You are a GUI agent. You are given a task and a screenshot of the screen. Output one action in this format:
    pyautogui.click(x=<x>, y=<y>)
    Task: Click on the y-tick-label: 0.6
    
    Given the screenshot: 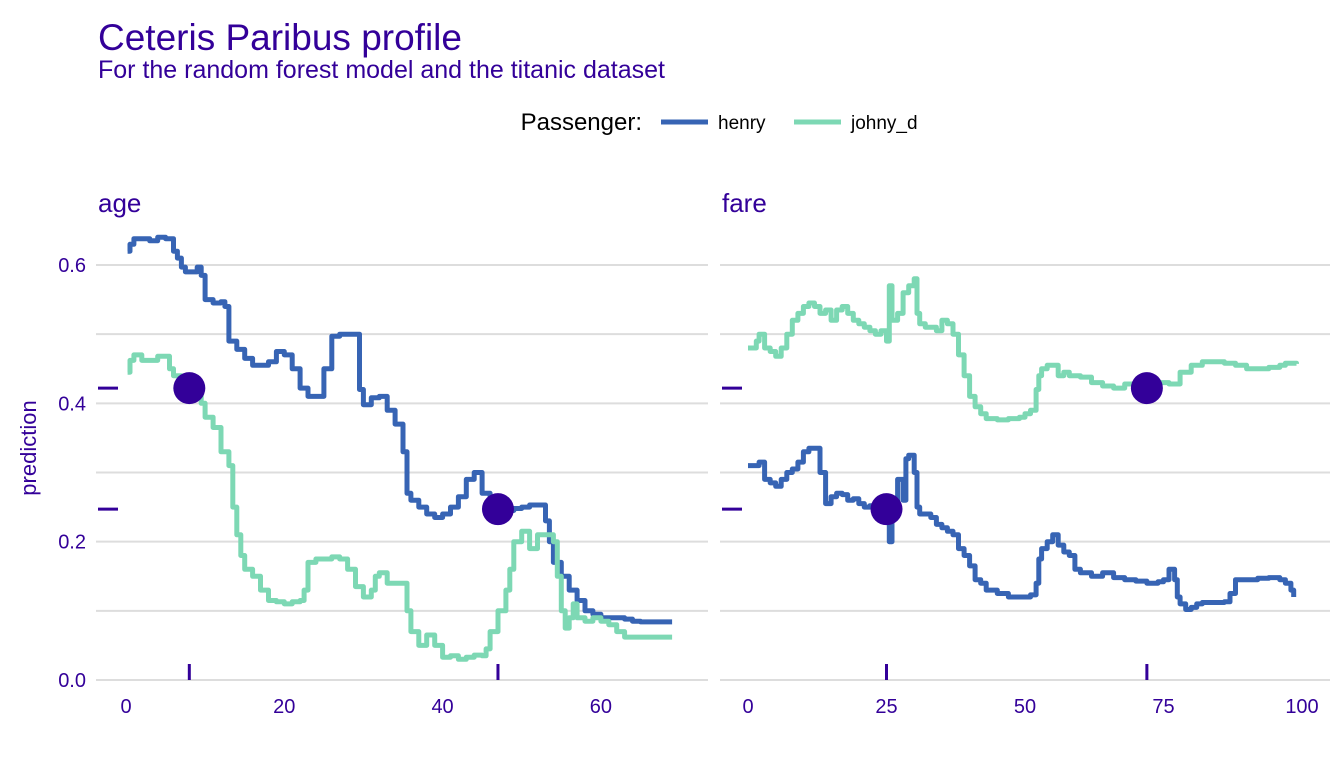 What is the action you would take?
    pyautogui.click(x=72, y=266)
    